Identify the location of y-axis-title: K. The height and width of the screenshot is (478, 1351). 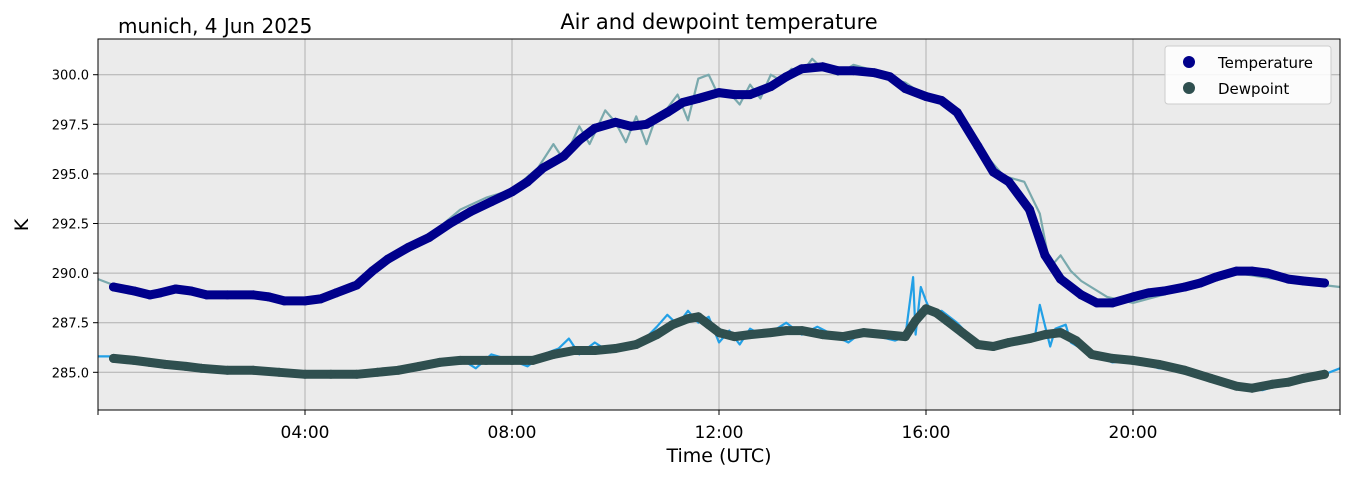
(22, 224).